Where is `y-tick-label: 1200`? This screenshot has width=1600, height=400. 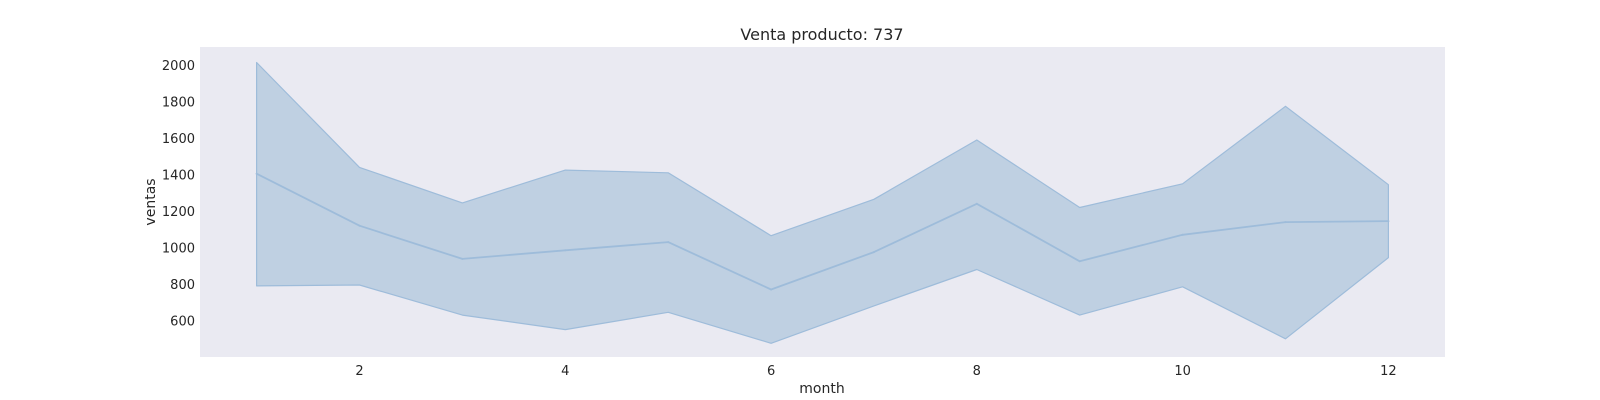
y-tick-label: 1200 is located at coordinates (178, 212).